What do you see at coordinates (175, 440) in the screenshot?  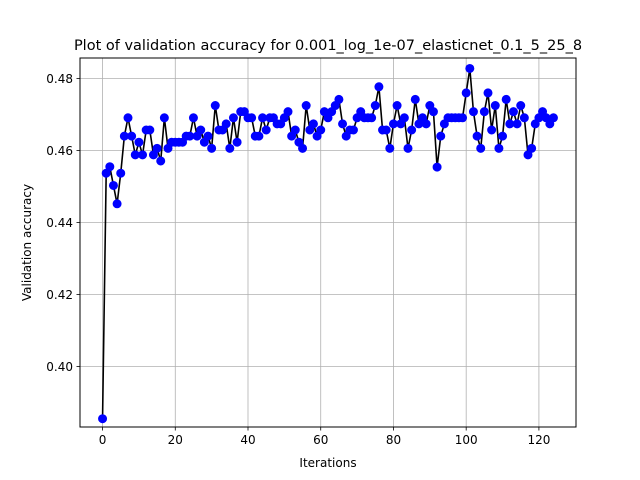 I see `x-tick-label: 20` at bounding box center [175, 440].